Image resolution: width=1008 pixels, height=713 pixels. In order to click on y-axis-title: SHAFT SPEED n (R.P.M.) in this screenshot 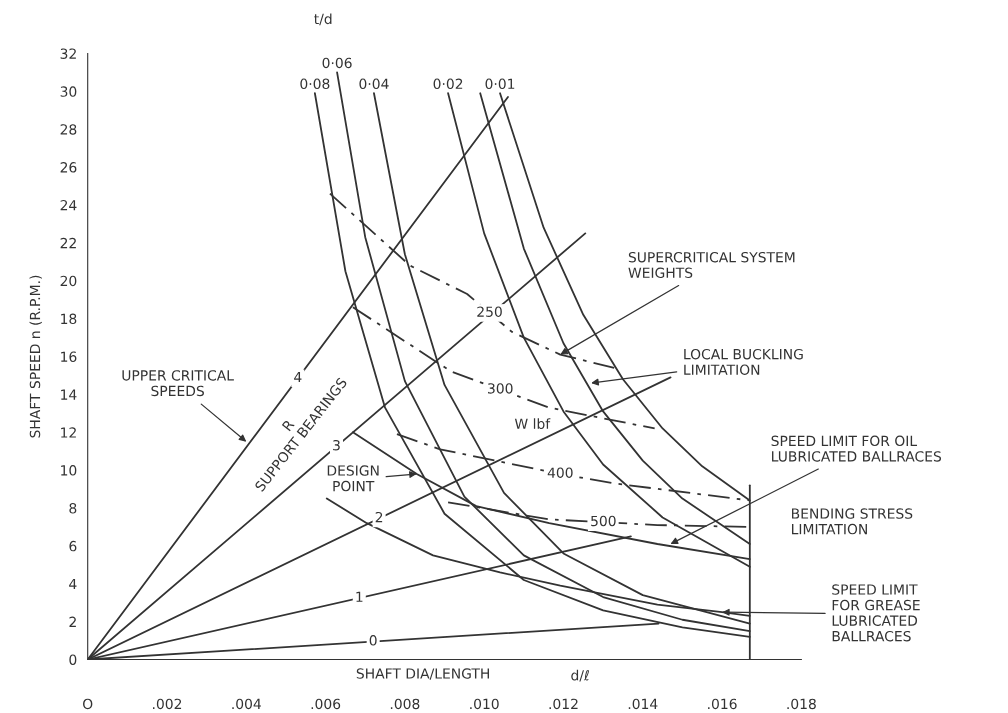, I will do `click(35, 356)`.